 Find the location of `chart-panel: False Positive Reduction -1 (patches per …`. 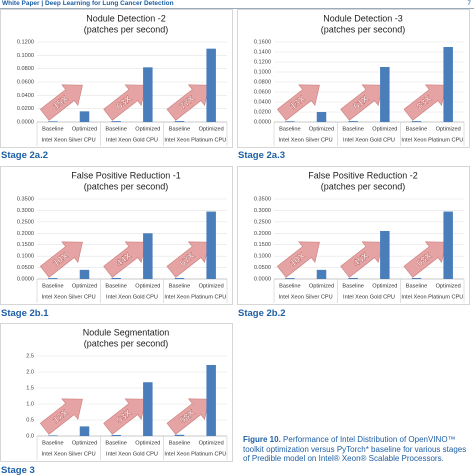

chart-panel: False Positive Reduction -1 (patches per … is located at coordinates (116, 235).